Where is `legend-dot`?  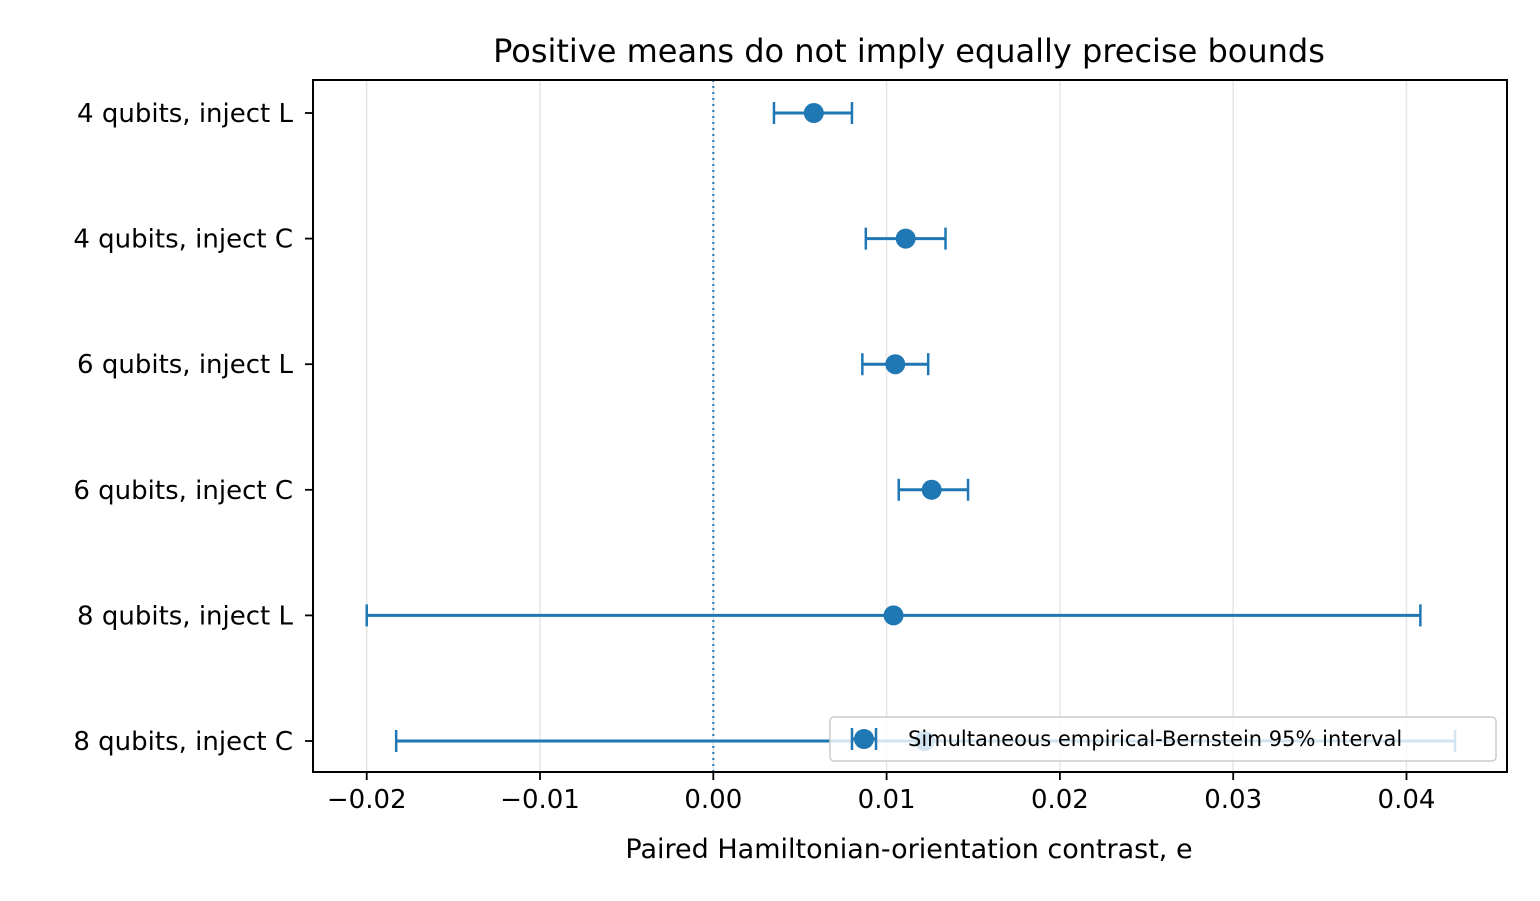
legend-dot is located at coordinates (864, 739).